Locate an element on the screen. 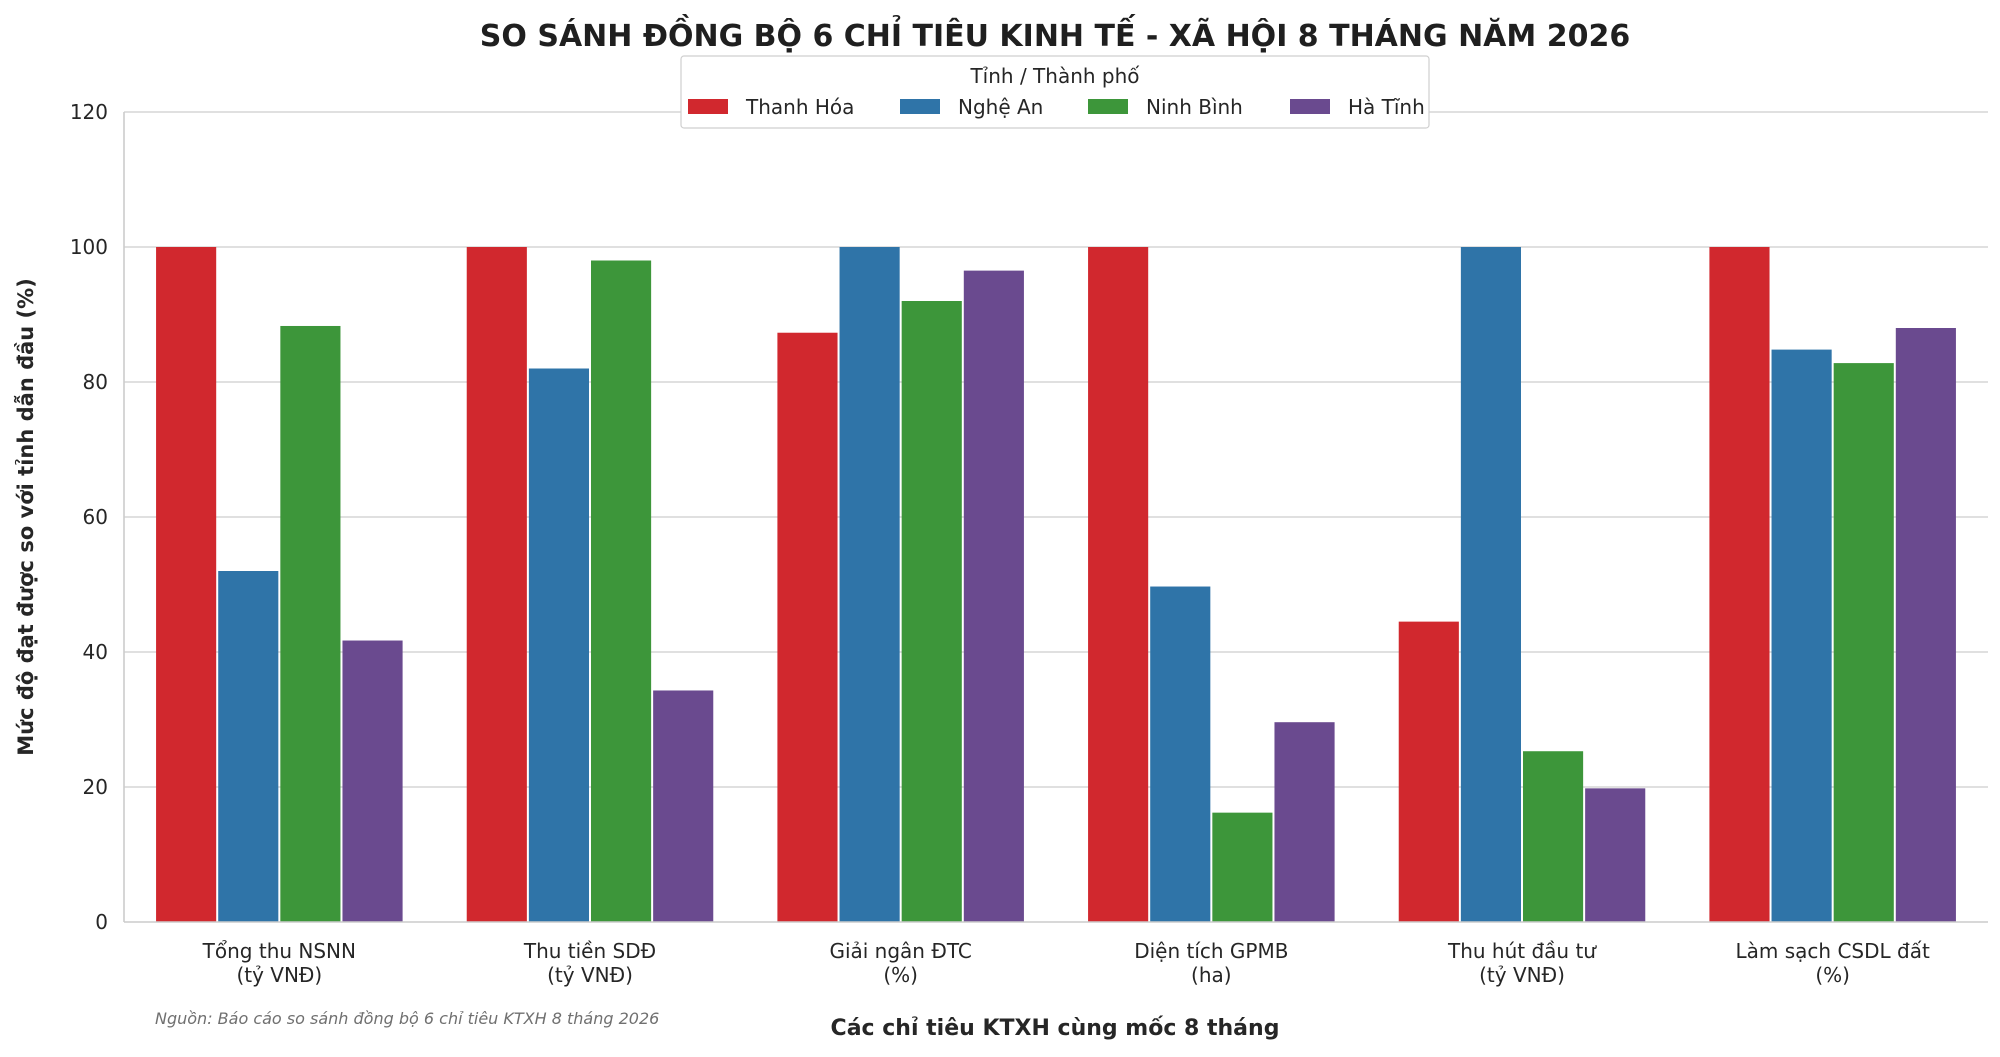  y-tick-label: 80 is located at coordinates (95, 382).